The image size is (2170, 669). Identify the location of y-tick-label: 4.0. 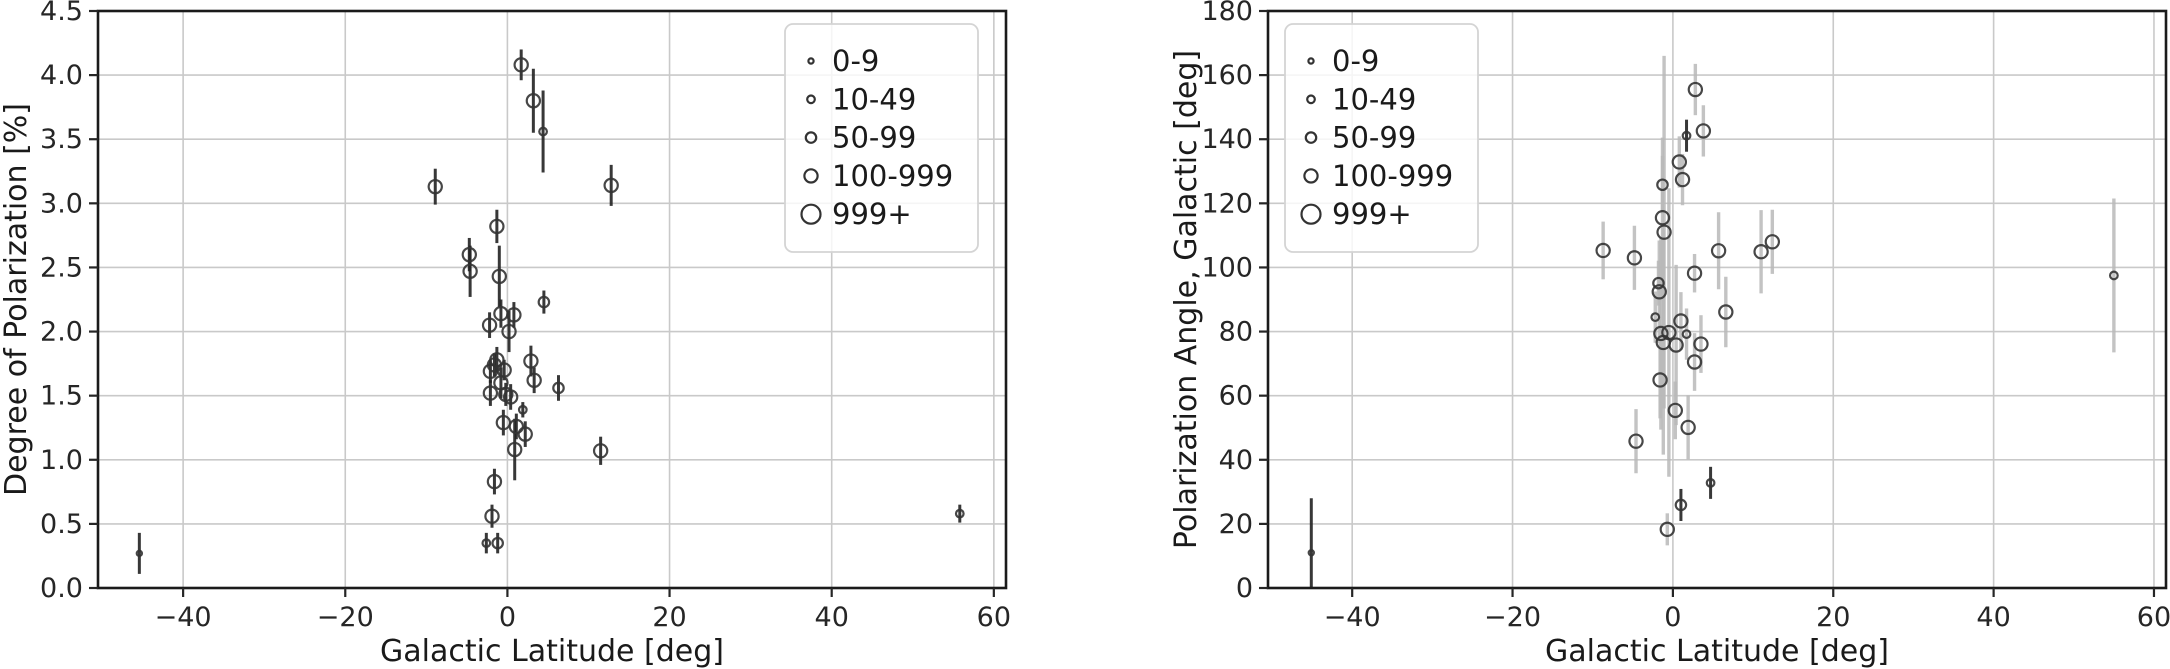
(61, 75).